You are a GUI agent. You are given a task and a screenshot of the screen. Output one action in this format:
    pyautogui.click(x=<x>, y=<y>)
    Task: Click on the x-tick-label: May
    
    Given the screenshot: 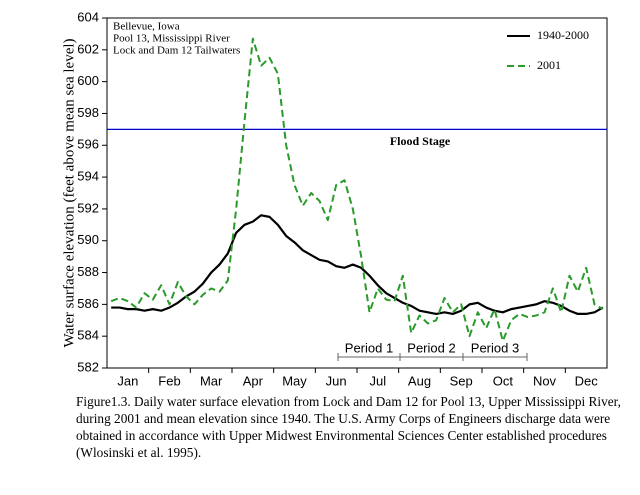 What is the action you would take?
    pyautogui.click(x=294, y=380)
    